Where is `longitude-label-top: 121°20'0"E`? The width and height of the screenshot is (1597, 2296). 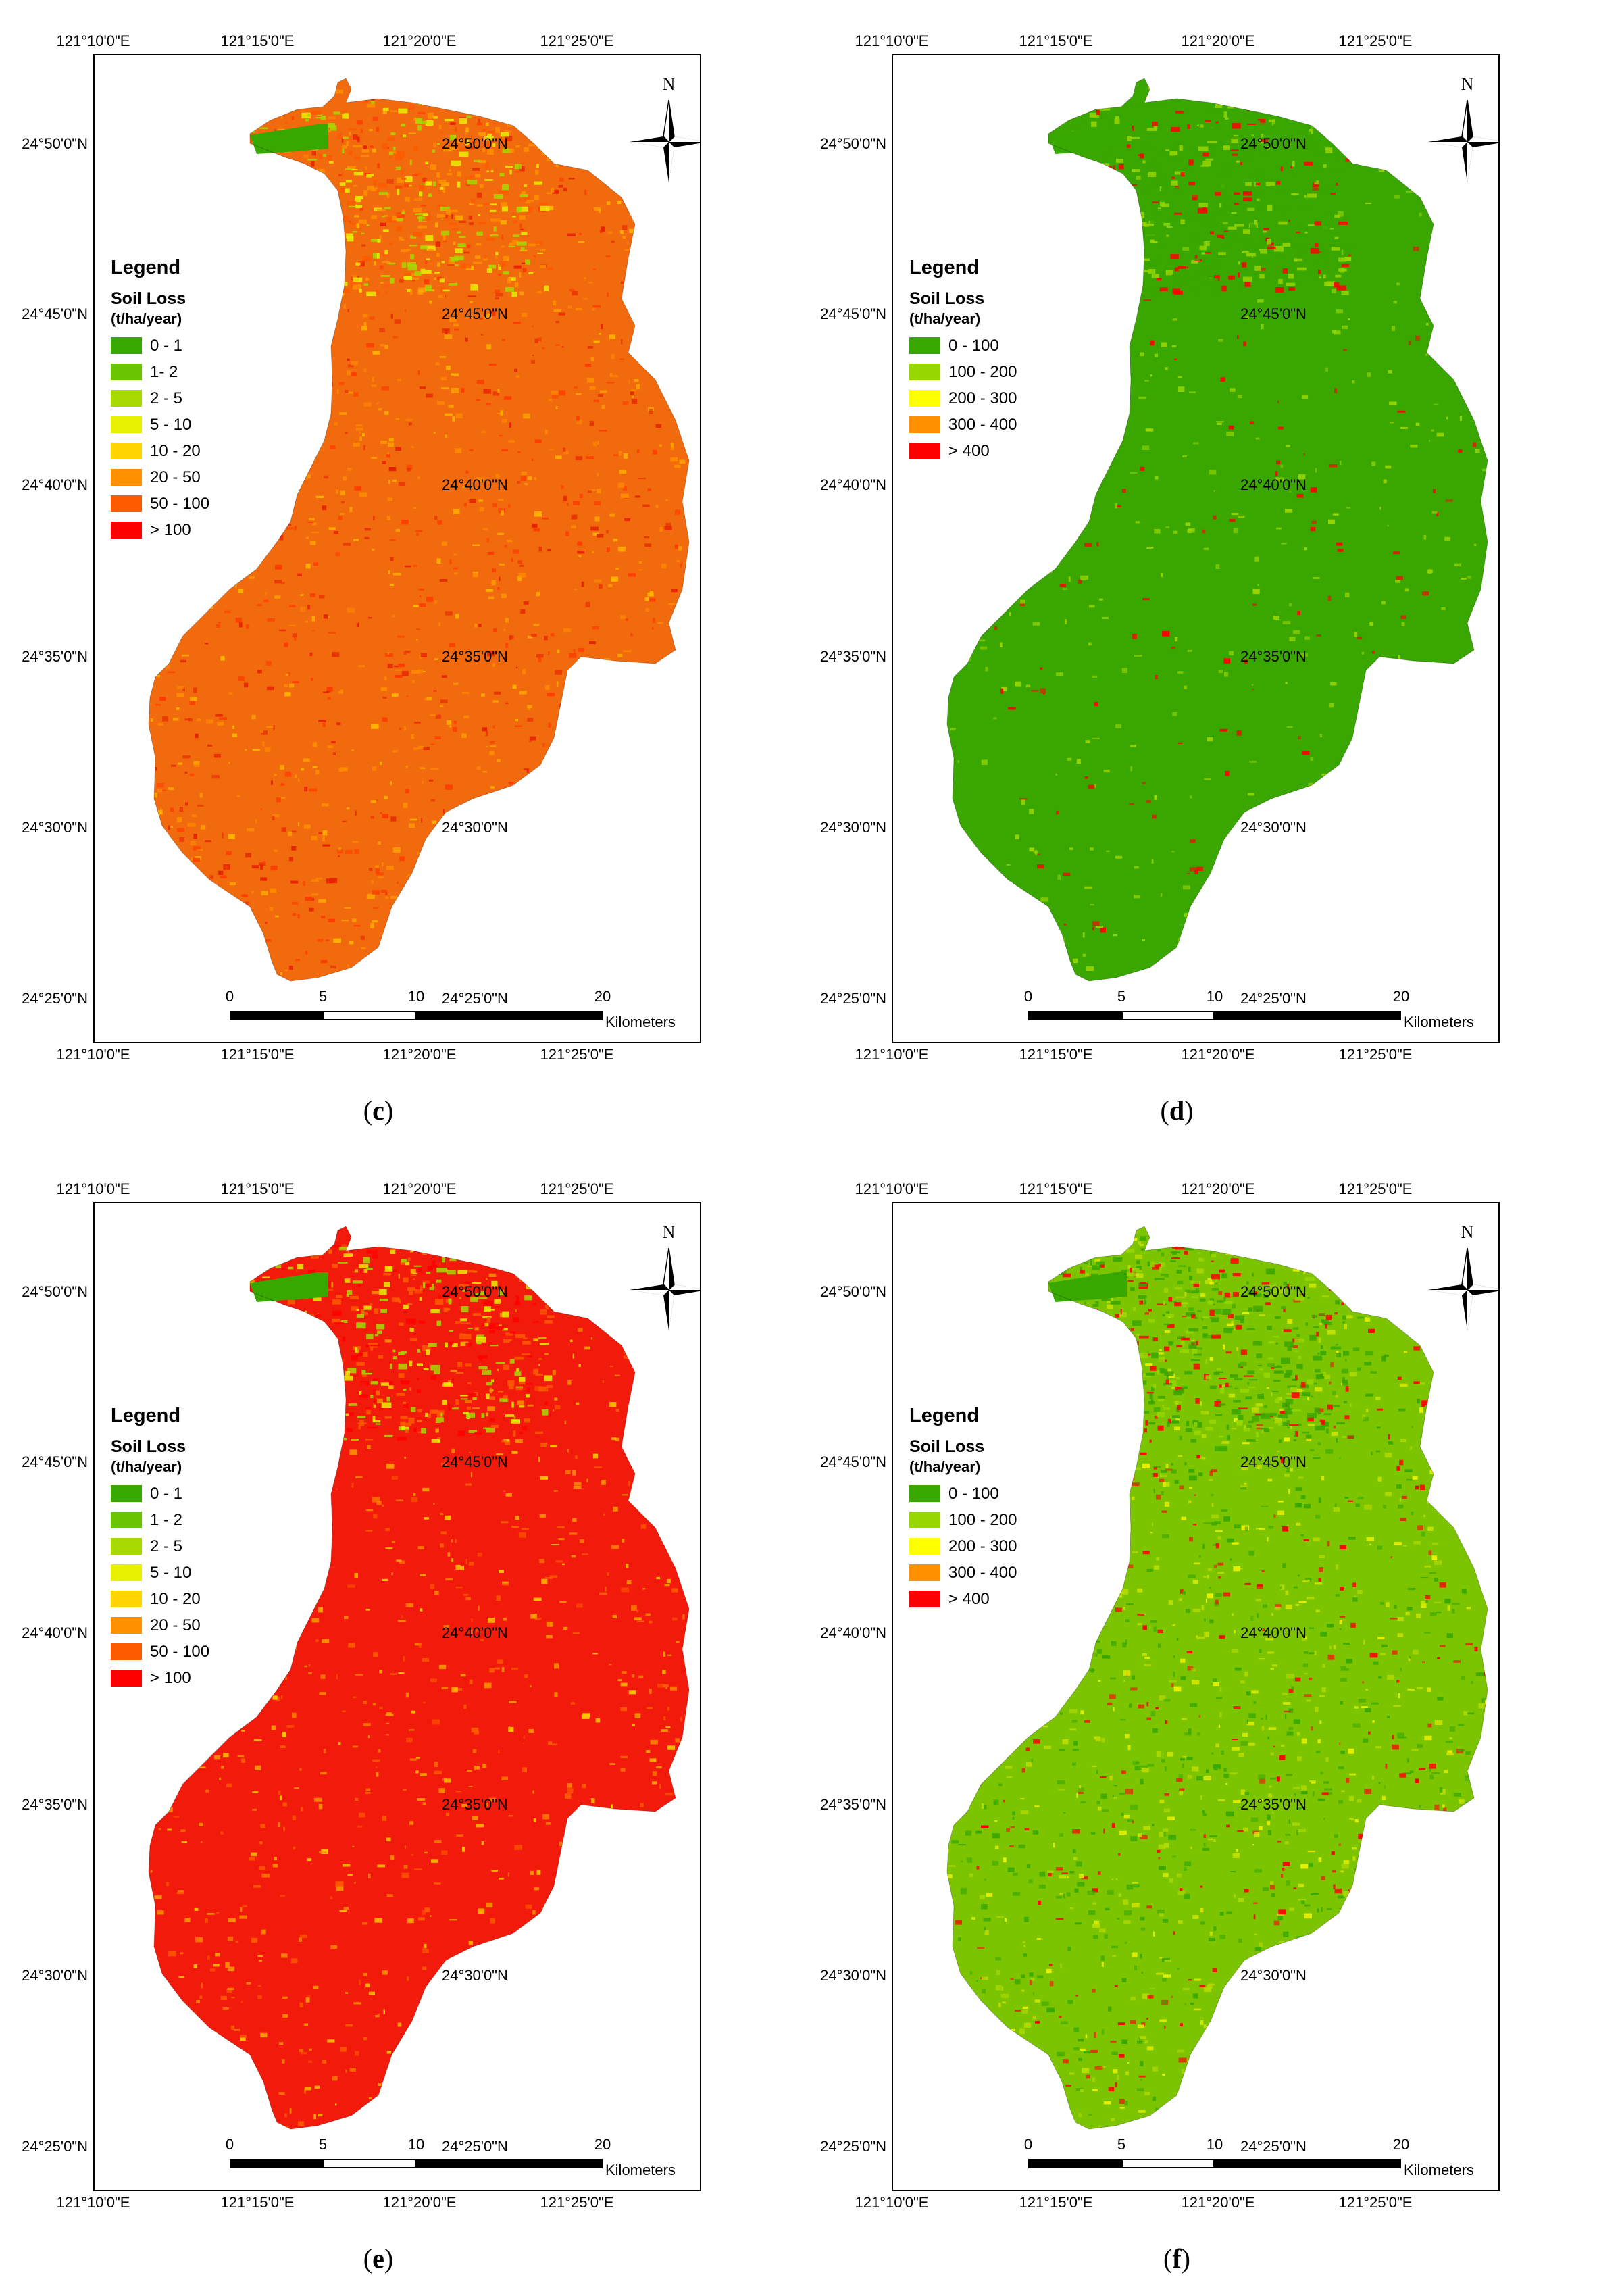
longitude-label-top: 121°20'0"E is located at coordinates (1218, 41).